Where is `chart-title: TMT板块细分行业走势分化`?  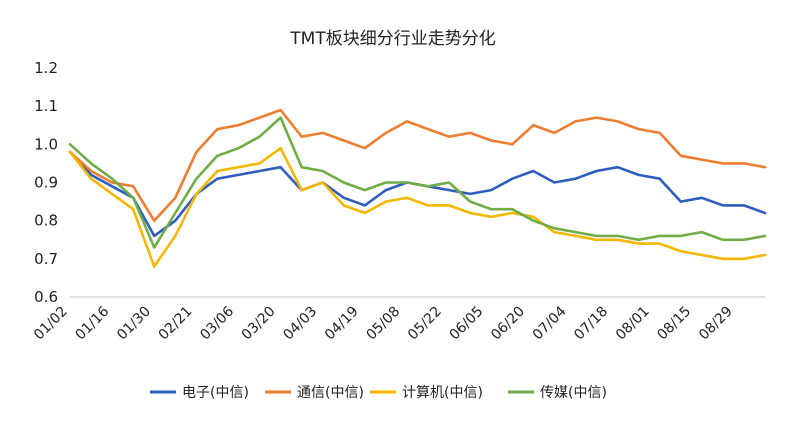
chart-title: TMT板块细分行业走势分化 is located at coordinates (392, 39).